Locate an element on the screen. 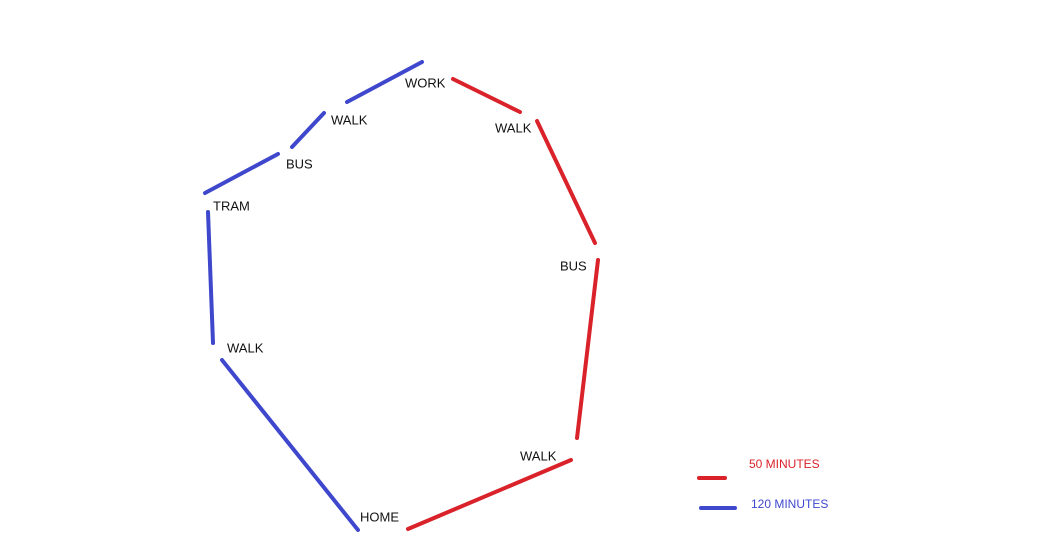  legend-label: 50 MINUTES is located at coordinates (784, 464).